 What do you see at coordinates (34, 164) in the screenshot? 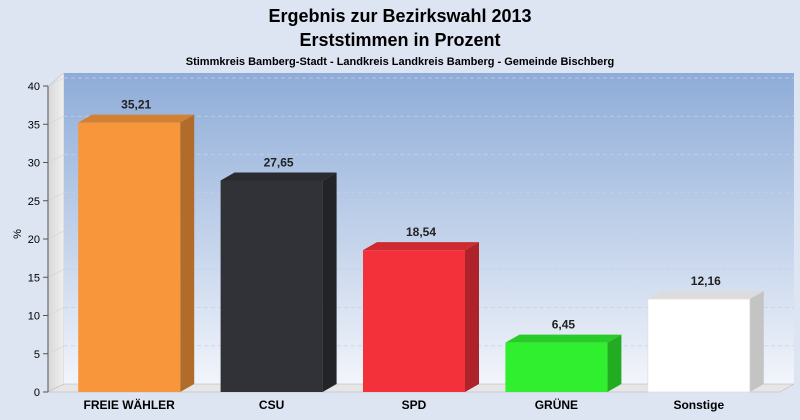
I see `y-tick-label: 30` at bounding box center [34, 164].